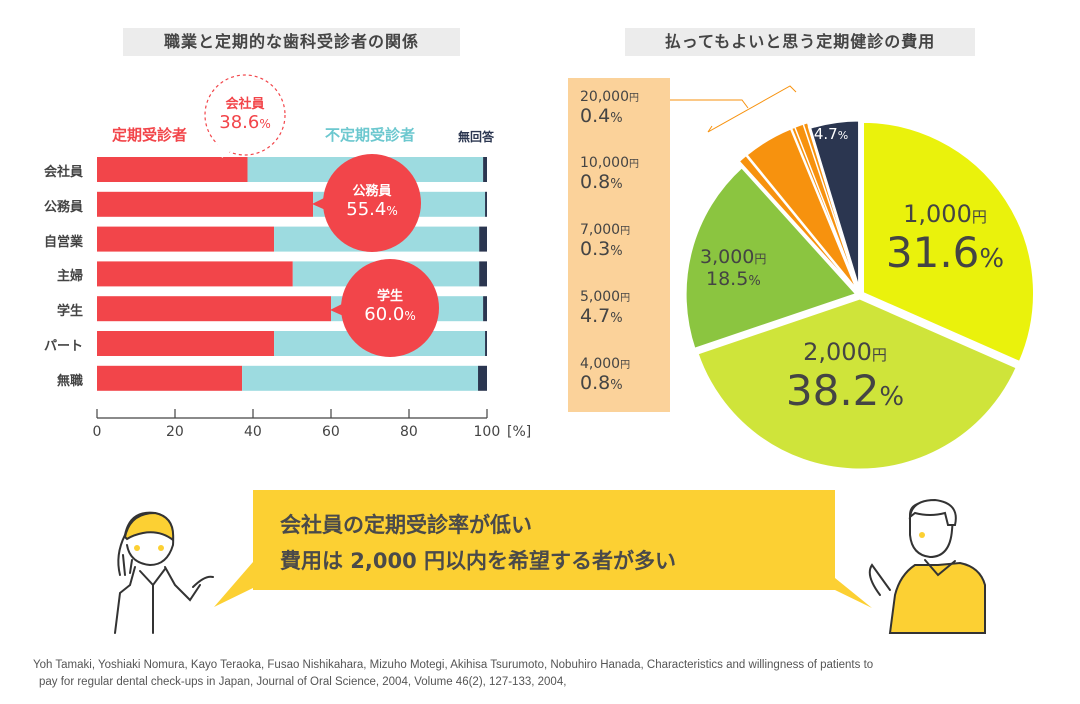 Image resolution: width=1080 pixels, height=704 pixels. What do you see at coordinates (331, 432) in the screenshot?
I see `x-tick-label: 60` at bounding box center [331, 432].